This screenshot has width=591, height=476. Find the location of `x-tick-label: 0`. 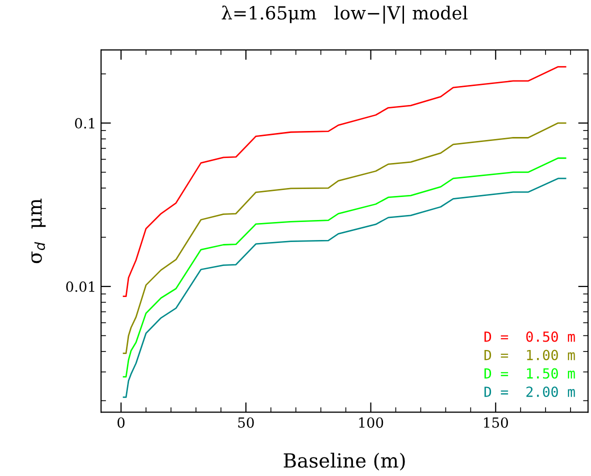

x-tick-label: 0 is located at coordinates (121, 422).